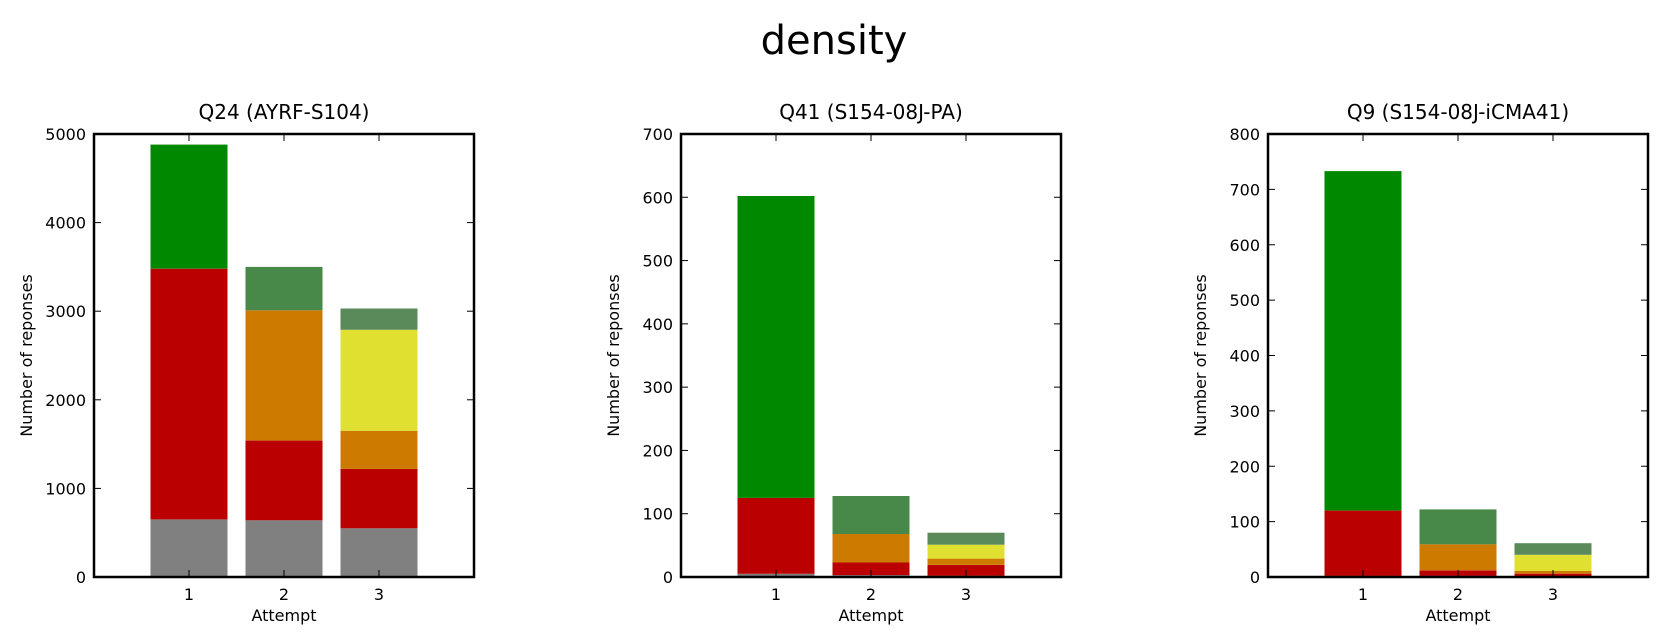  What do you see at coordinates (1458, 112) in the screenshot?
I see `chart-title: Q9 (S154-08J-iCMA41)` at bounding box center [1458, 112].